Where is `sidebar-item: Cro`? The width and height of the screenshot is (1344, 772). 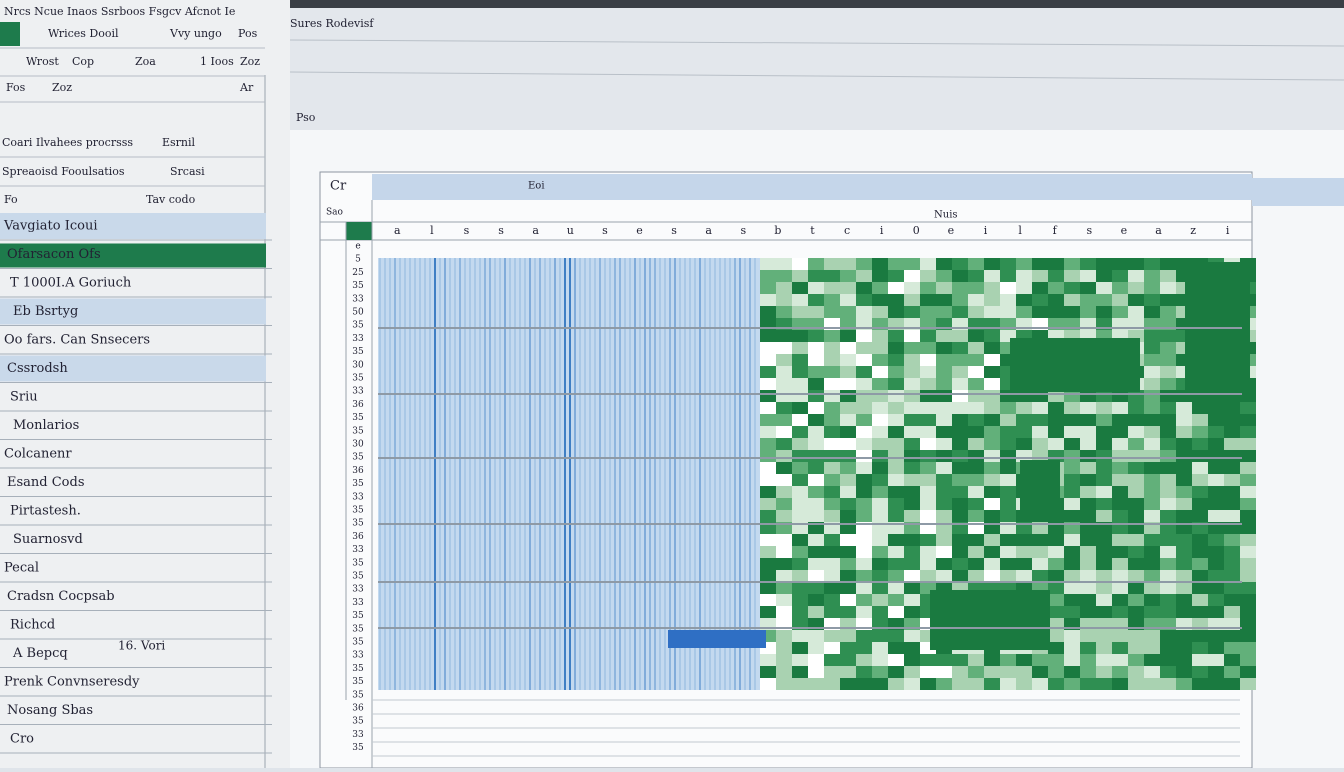
sidebar-item: Cro is located at coordinates (22, 739).